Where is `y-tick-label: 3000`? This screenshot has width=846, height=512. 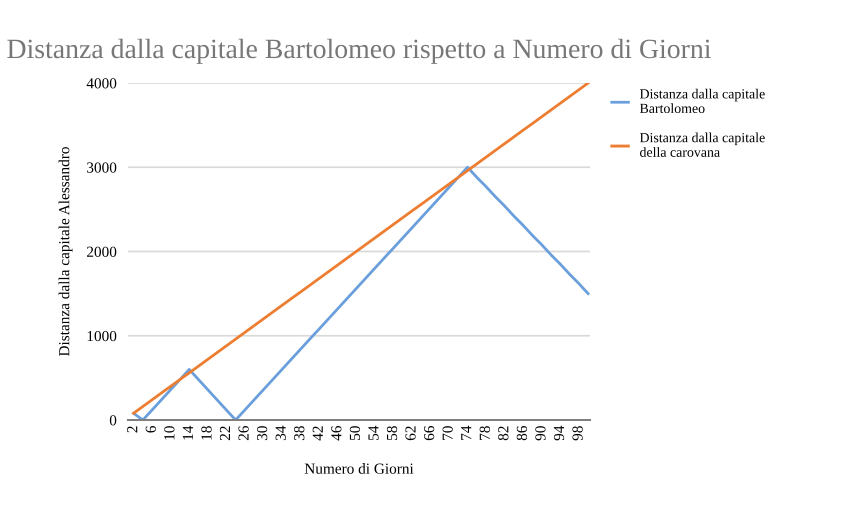 y-tick-label: 3000 is located at coordinates (101, 167).